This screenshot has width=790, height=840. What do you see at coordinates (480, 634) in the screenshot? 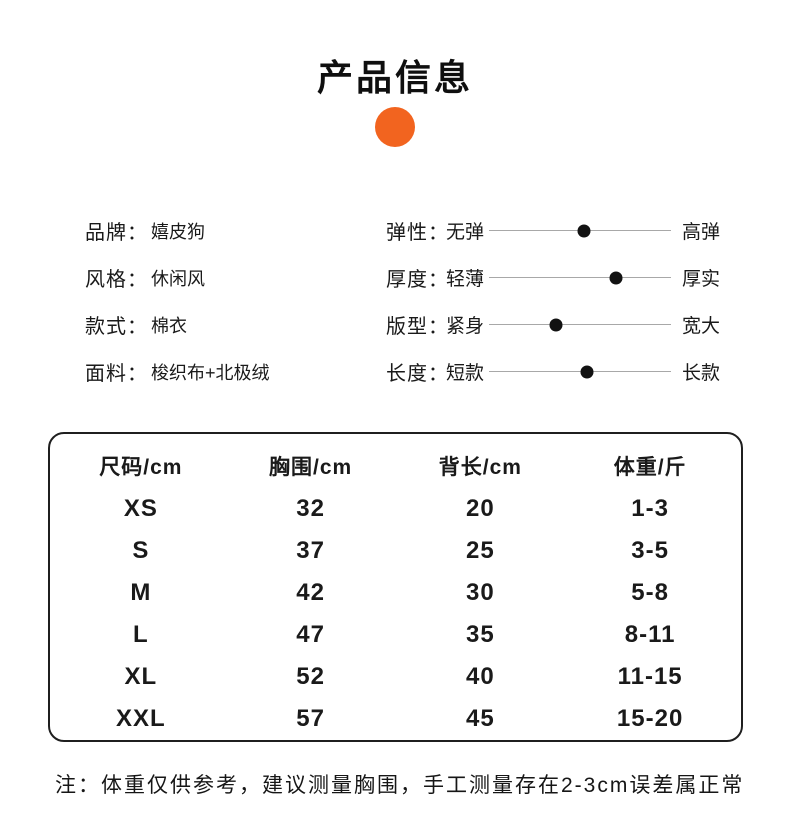
I see `table-cell: 35` at bounding box center [480, 634].